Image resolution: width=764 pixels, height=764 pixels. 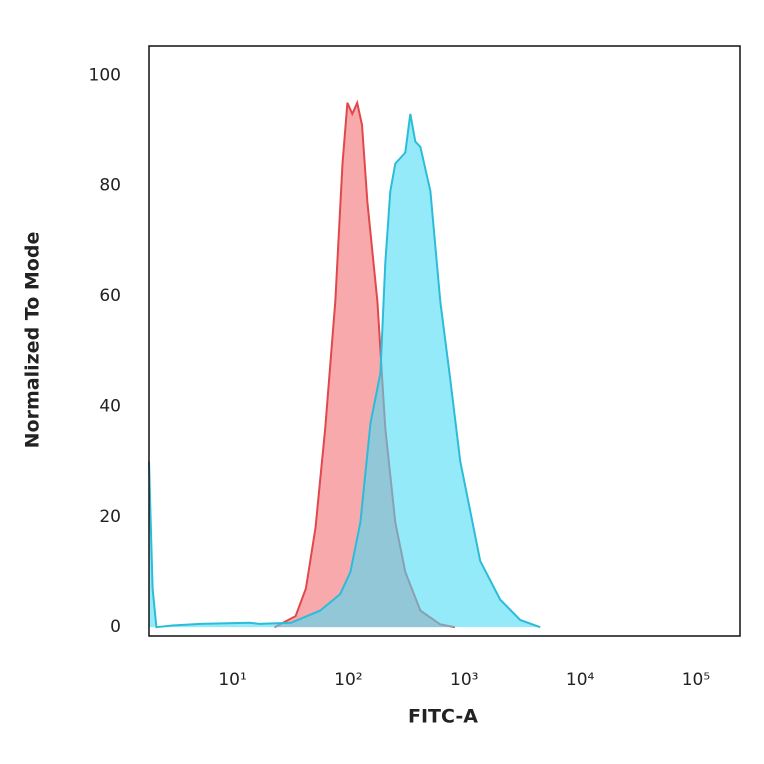 What do you see at coordinates (696, 680) in the screenshot?
I see `x-tick-label: 10⁵` at bounding box center [696, 680].